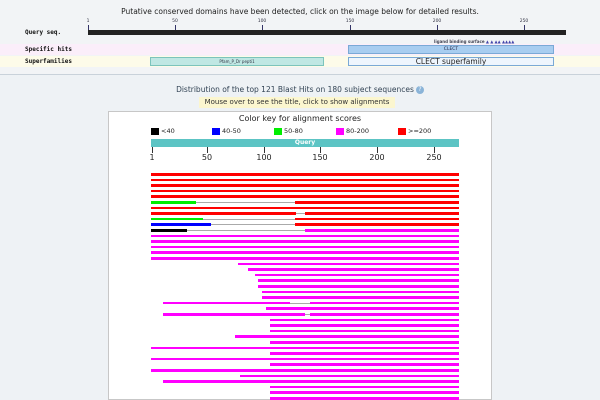 The height and width of the screenshot is (400, 600). Describe the element at coordinates (300, 118) in the screenshot. I see `color-key-title: Color key for alignment scores` at that location.